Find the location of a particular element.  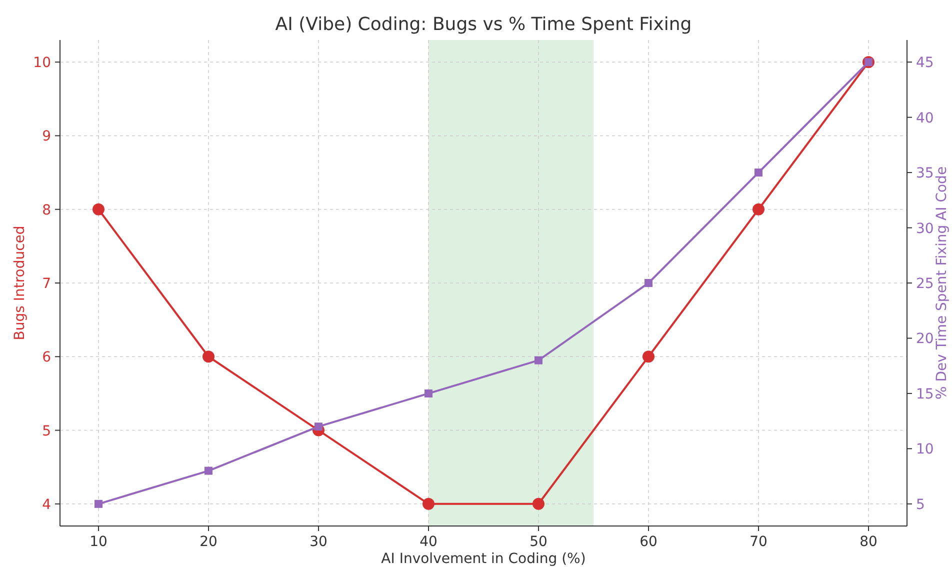

y2-tick-label: 10 is located at coordinates (925, 450).